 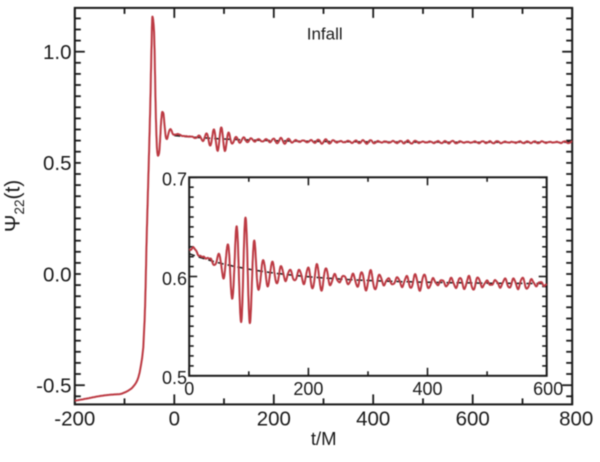 I want to click on svg-text: 1.0, so click(x=57, y=52).